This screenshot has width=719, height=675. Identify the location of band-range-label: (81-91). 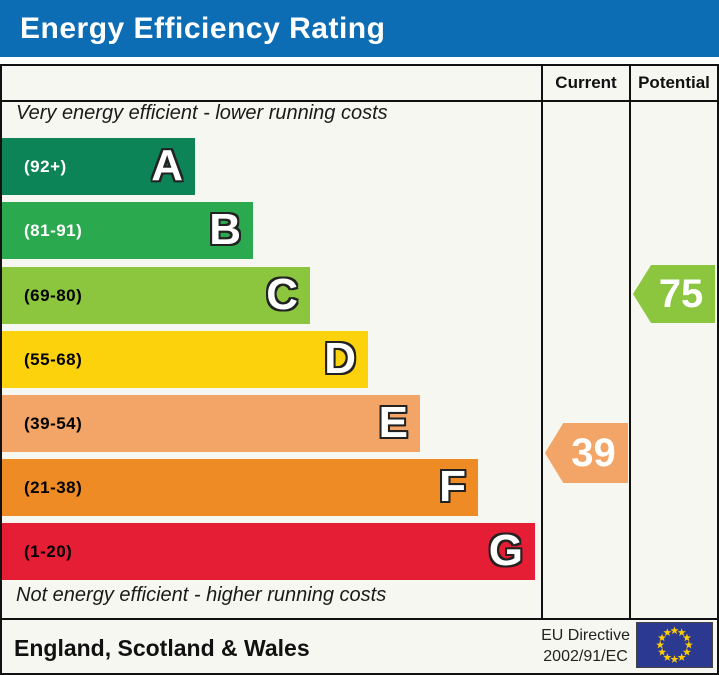
(53, 230).